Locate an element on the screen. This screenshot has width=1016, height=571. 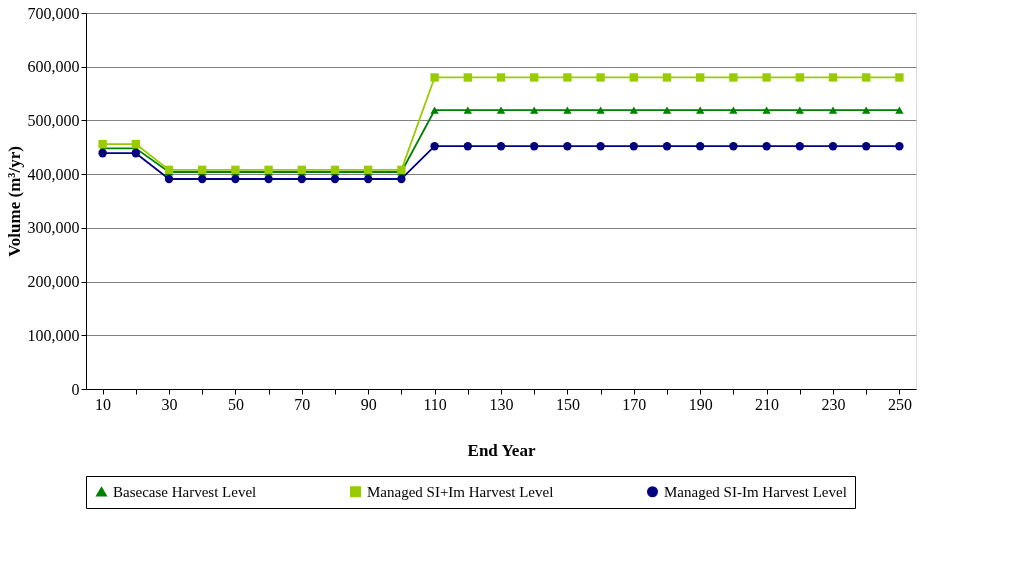
x-tick-label: 90 is located at coordinates (368, 404).